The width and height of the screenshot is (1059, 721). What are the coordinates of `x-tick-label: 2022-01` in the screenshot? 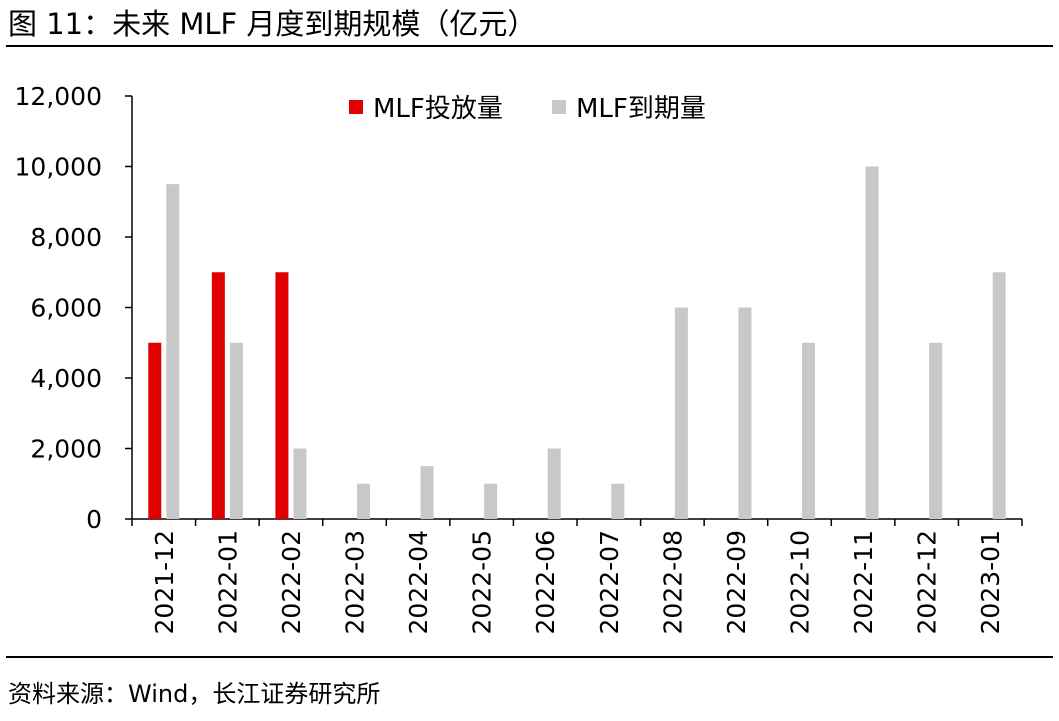 It's located at (227, 582).